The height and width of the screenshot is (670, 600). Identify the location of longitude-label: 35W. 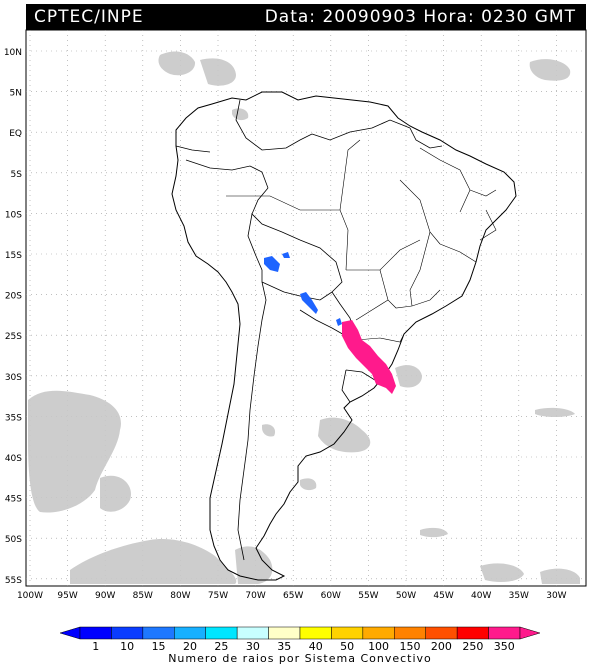
(519, 596).